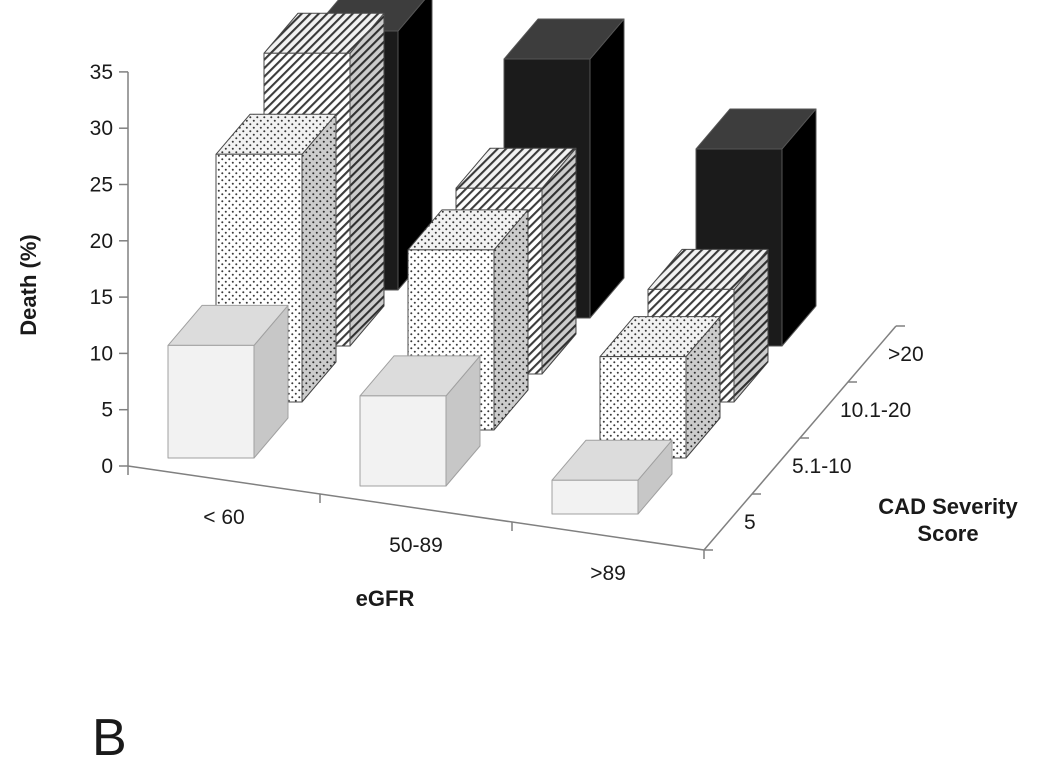 The width and height of the screenshot is (1050, 783). What do you see at coordinates (750, 522) in the screenshot?
I see `z-row-label-5: 5` at bounding box center [750, 522].